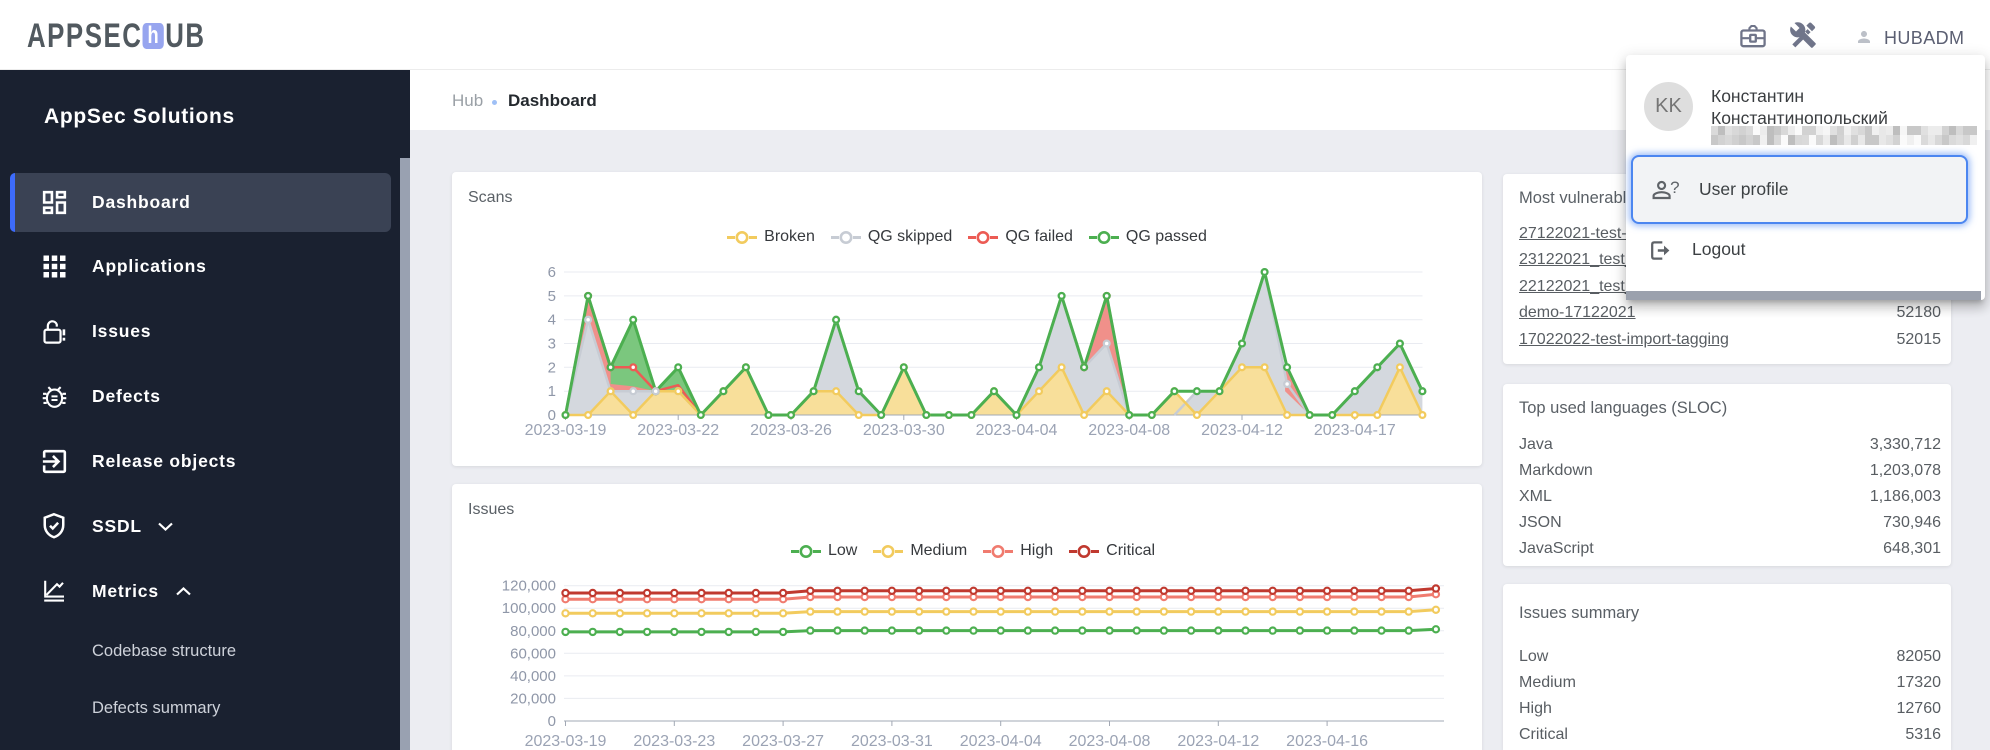  I want to click on svg-text: 2, so click(552, 367).